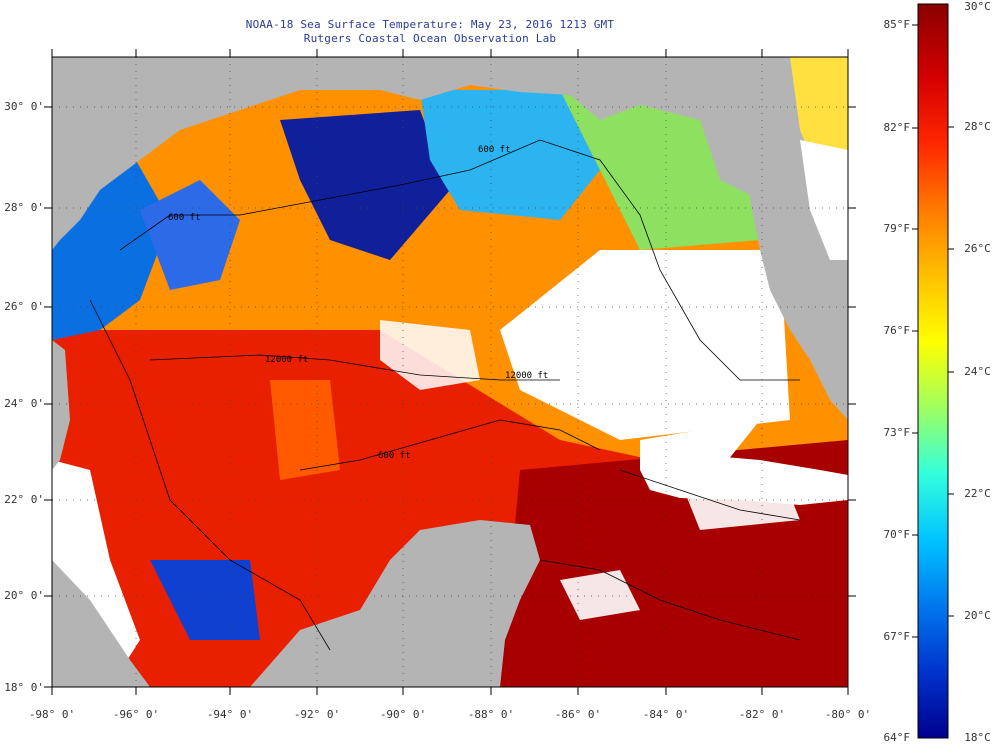  What do you see at coordinates (977, 126) in the screenshot?
I see `colorbar-c-label: 28°C` at bounding box center [977, 126].